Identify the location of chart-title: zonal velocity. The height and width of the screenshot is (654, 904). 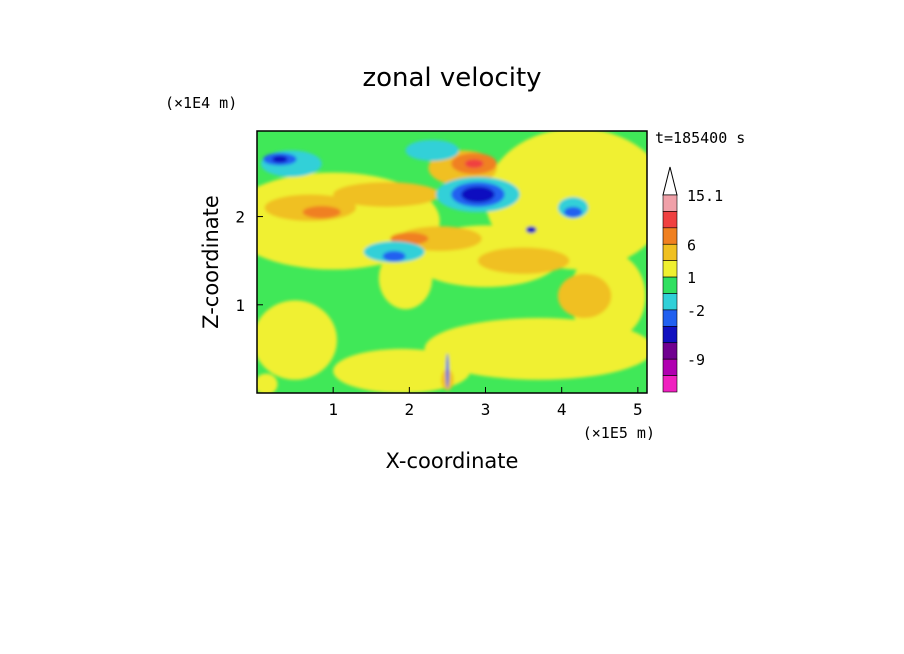
(451, 78).